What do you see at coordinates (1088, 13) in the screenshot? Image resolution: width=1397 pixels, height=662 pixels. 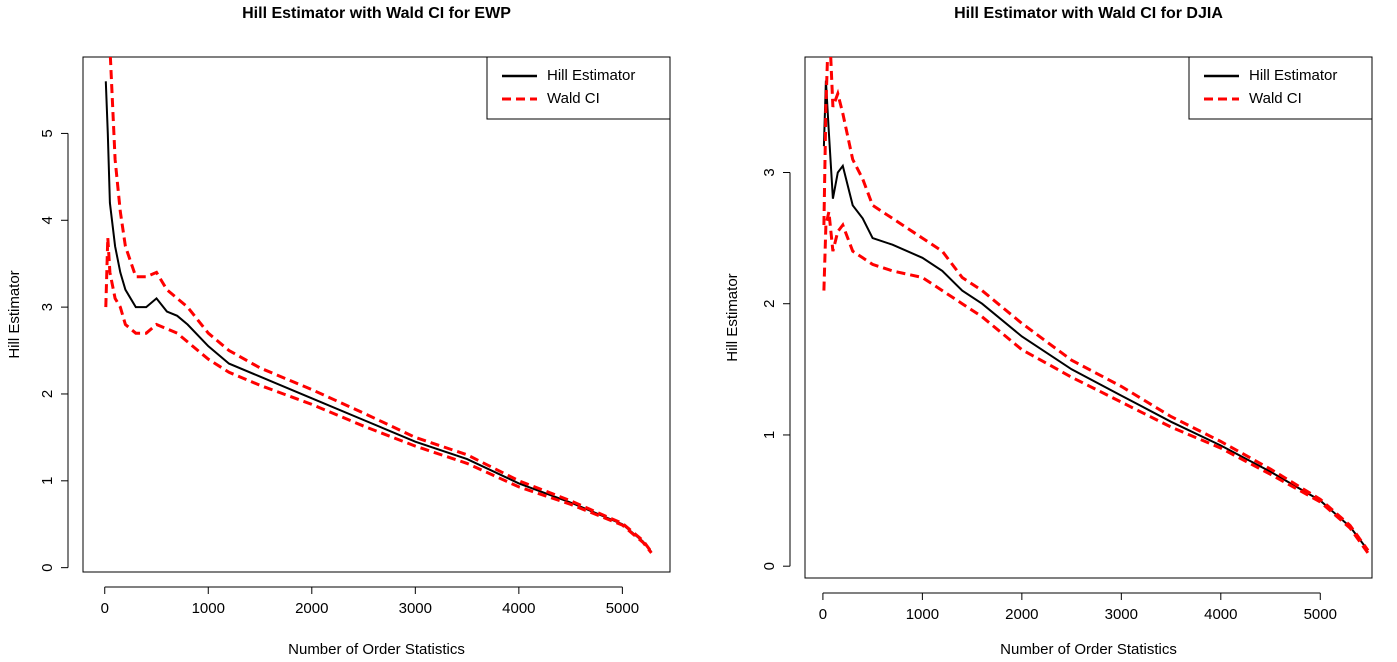 I see `chart-title: Hill Estimator with Wald CI for DJIA` at bounding box center [1088, 13].